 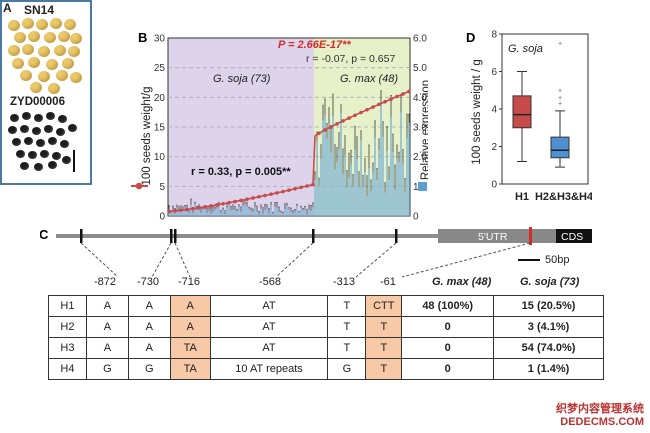 What do you see at coordinates (107, 369) in the screenshot?
I see `cell-c1: G` at bounding box center [107, 369].